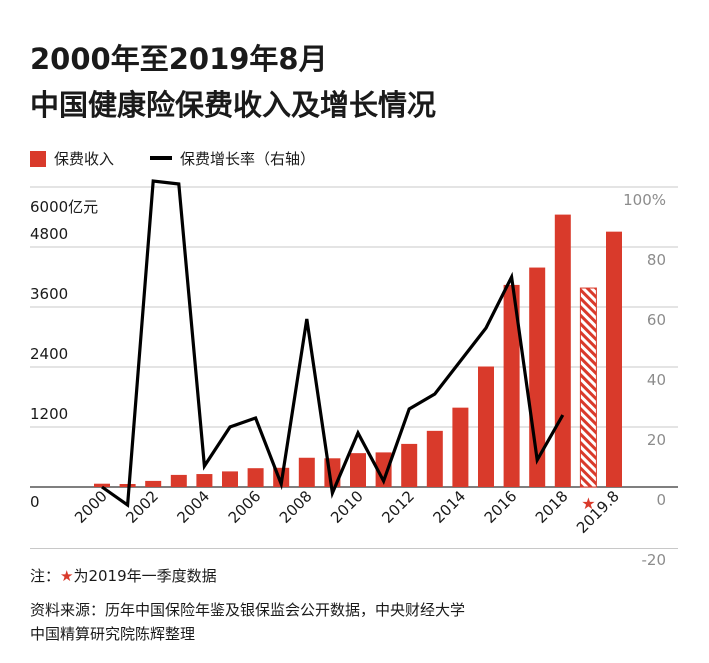  Describe the element at coordinates (296, 507) in the screenshot. I see `x-tick-label: 2008` at that location.